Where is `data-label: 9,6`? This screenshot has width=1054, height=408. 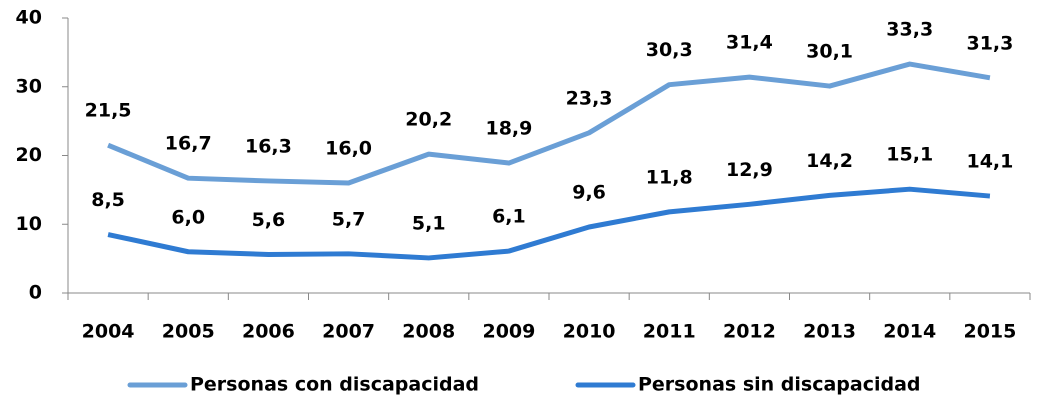
data-label: 9,6 is located at coordinates (589, 193).